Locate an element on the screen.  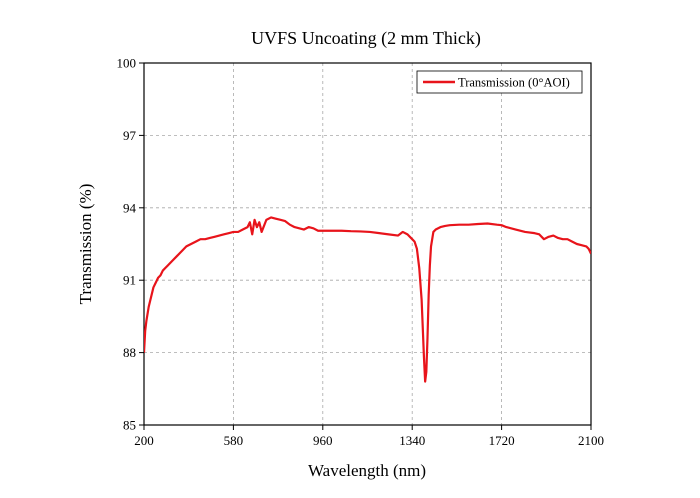
x-tick-label: 200 is located at coordinates (144, 440).